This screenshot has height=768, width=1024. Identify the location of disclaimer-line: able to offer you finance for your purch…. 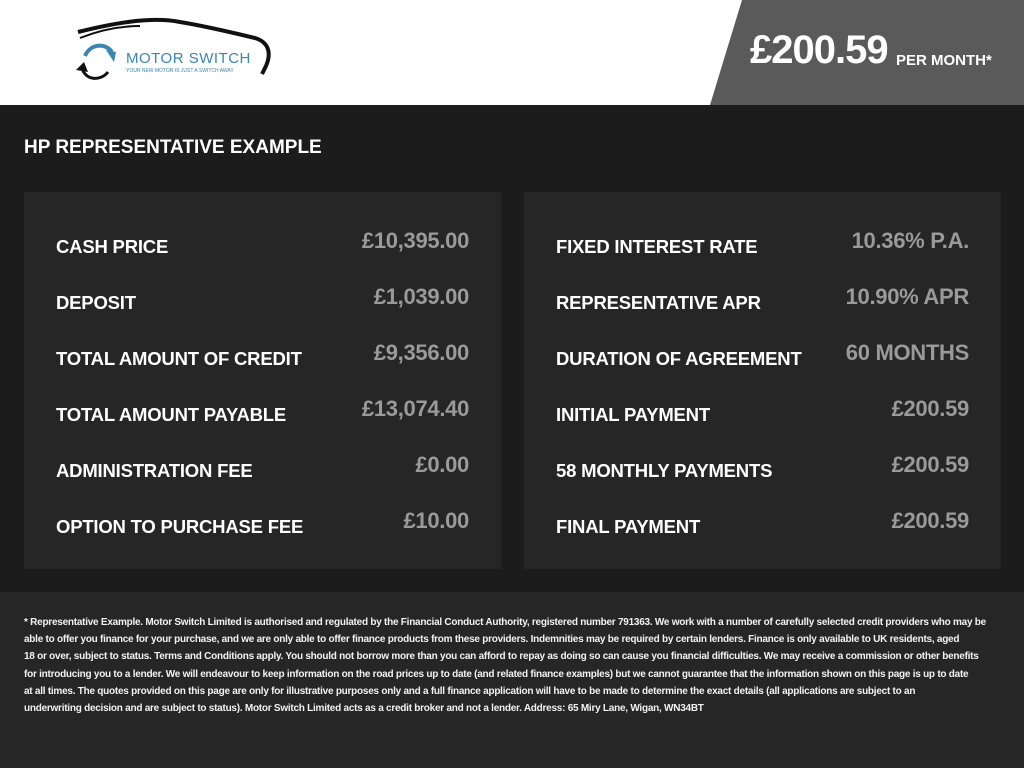
(492, 640).